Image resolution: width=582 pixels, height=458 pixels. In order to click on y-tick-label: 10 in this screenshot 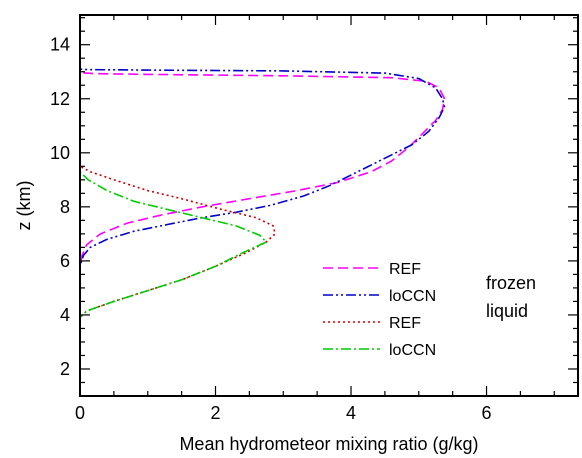, I will do `click(60, 153)`.